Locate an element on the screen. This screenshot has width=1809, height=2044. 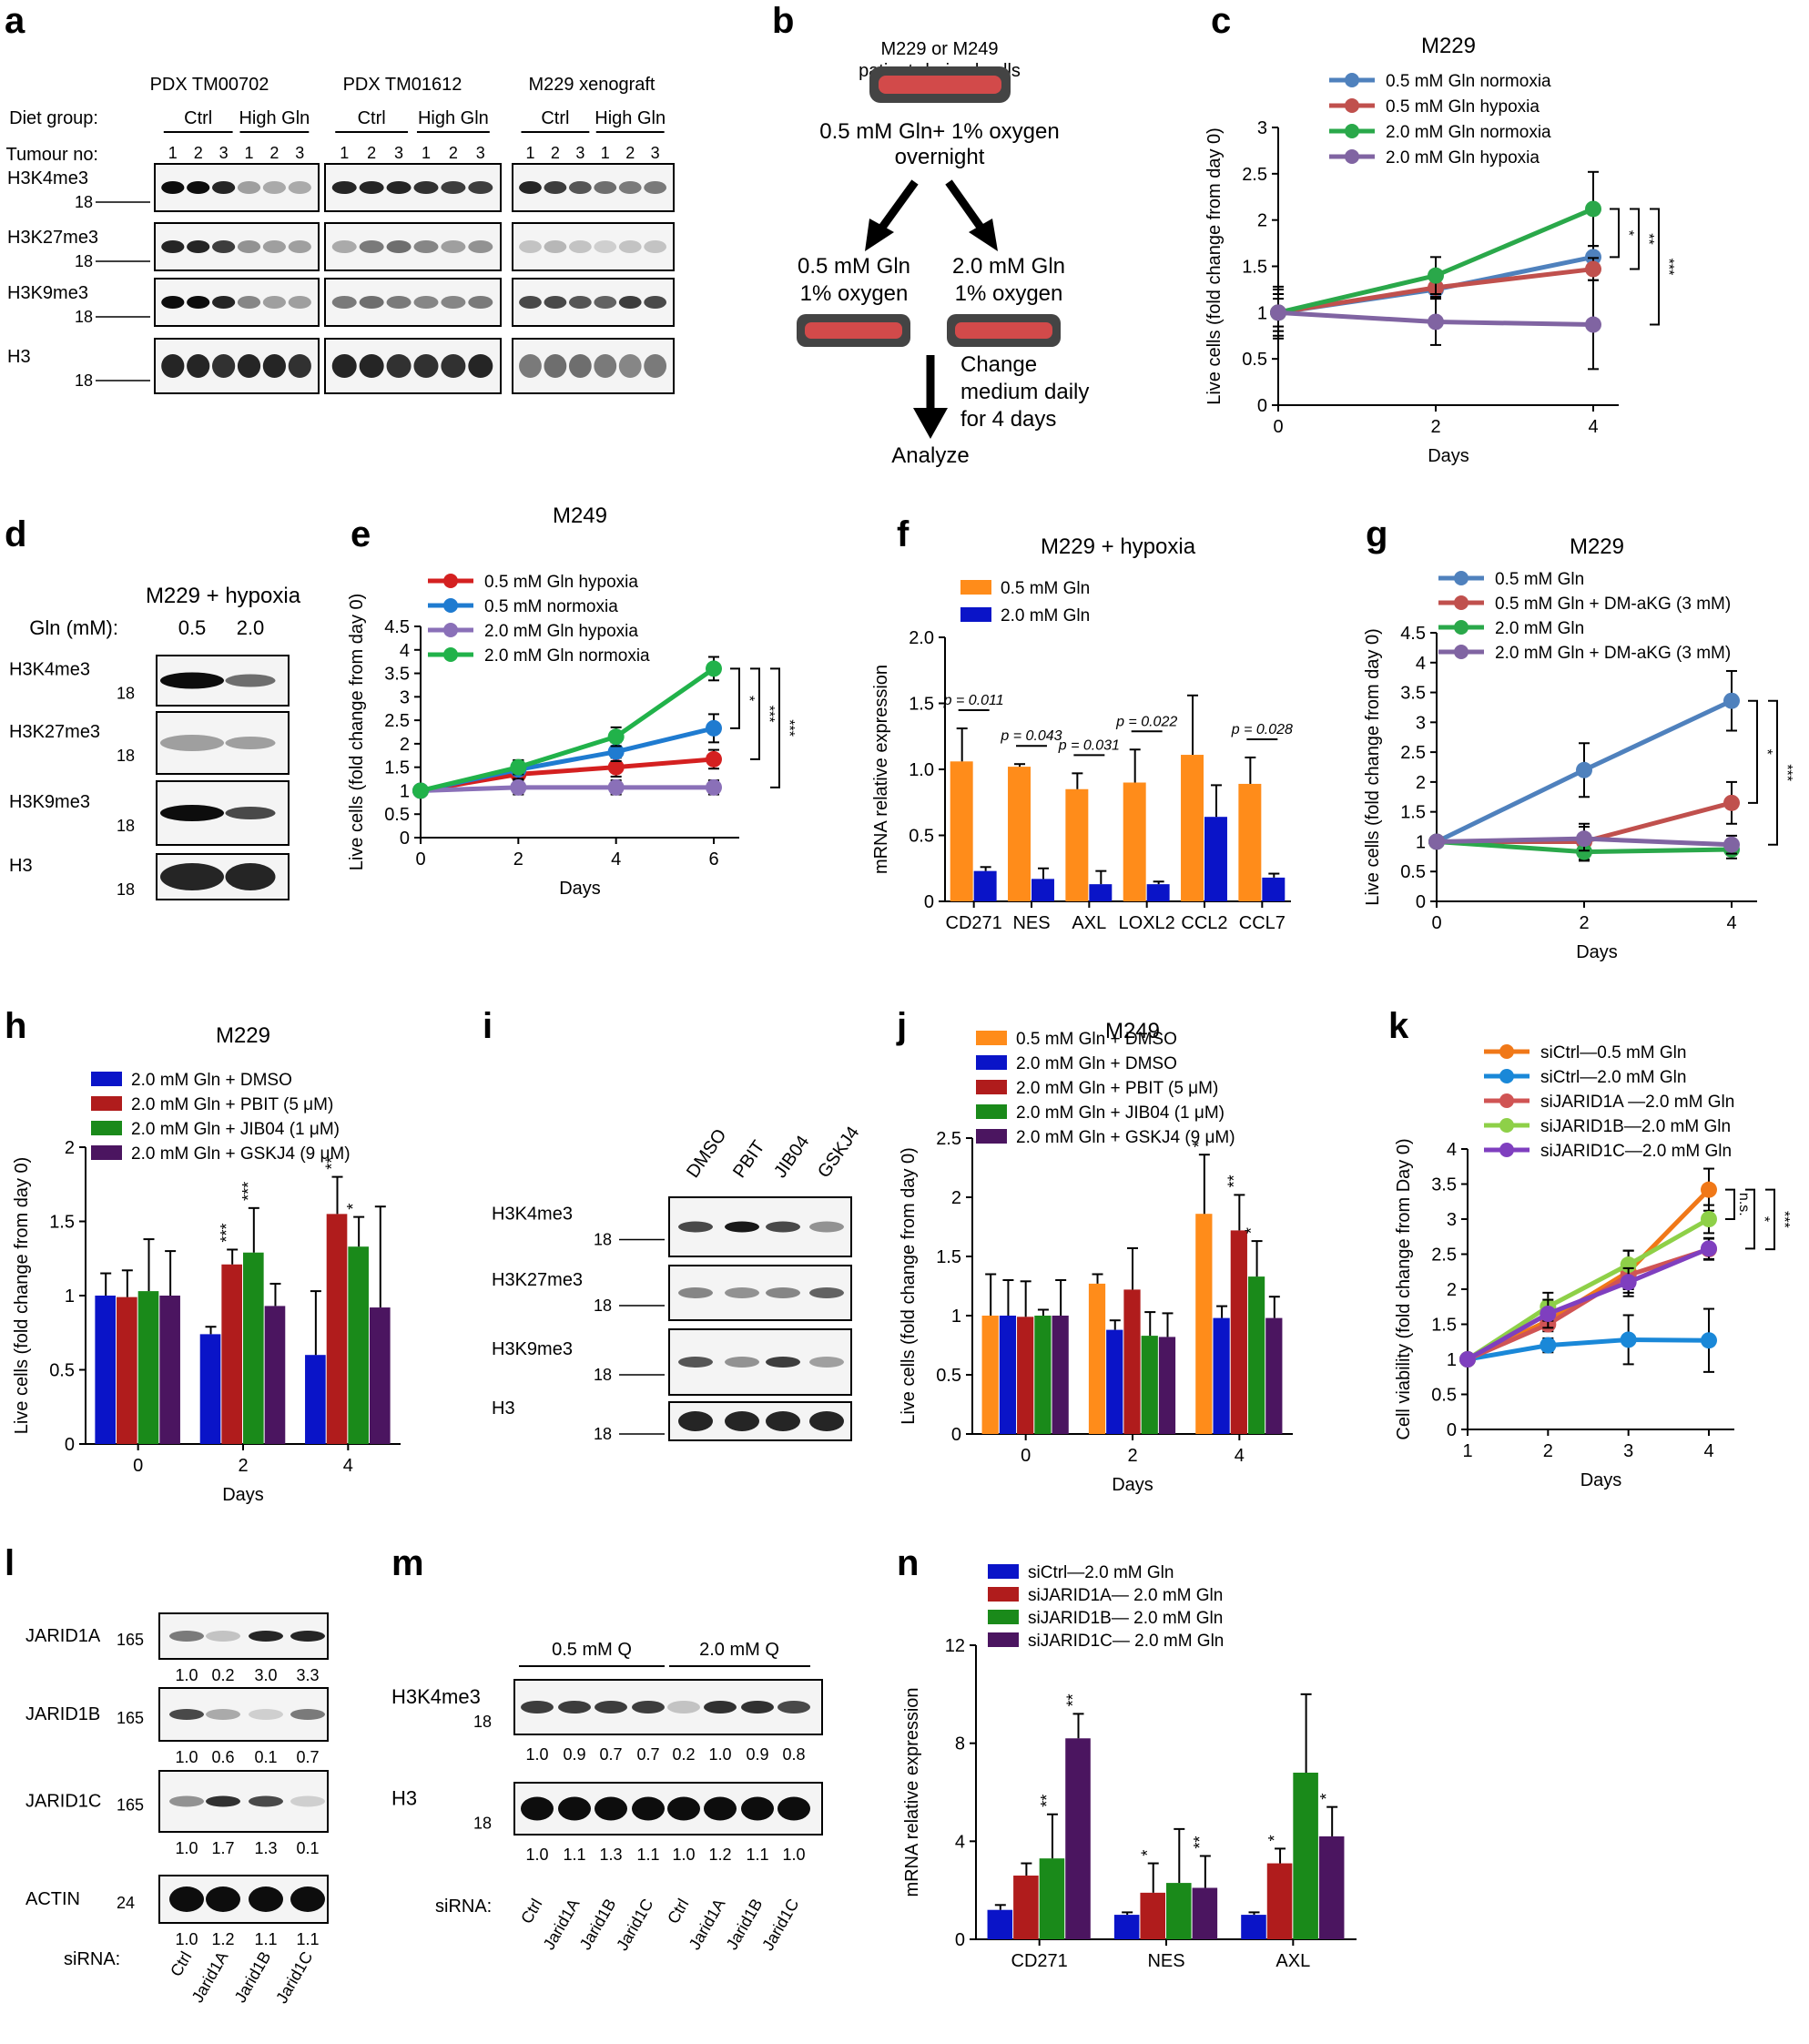
y-tick-label: 1.5 is located at coordinates (948, 1257).